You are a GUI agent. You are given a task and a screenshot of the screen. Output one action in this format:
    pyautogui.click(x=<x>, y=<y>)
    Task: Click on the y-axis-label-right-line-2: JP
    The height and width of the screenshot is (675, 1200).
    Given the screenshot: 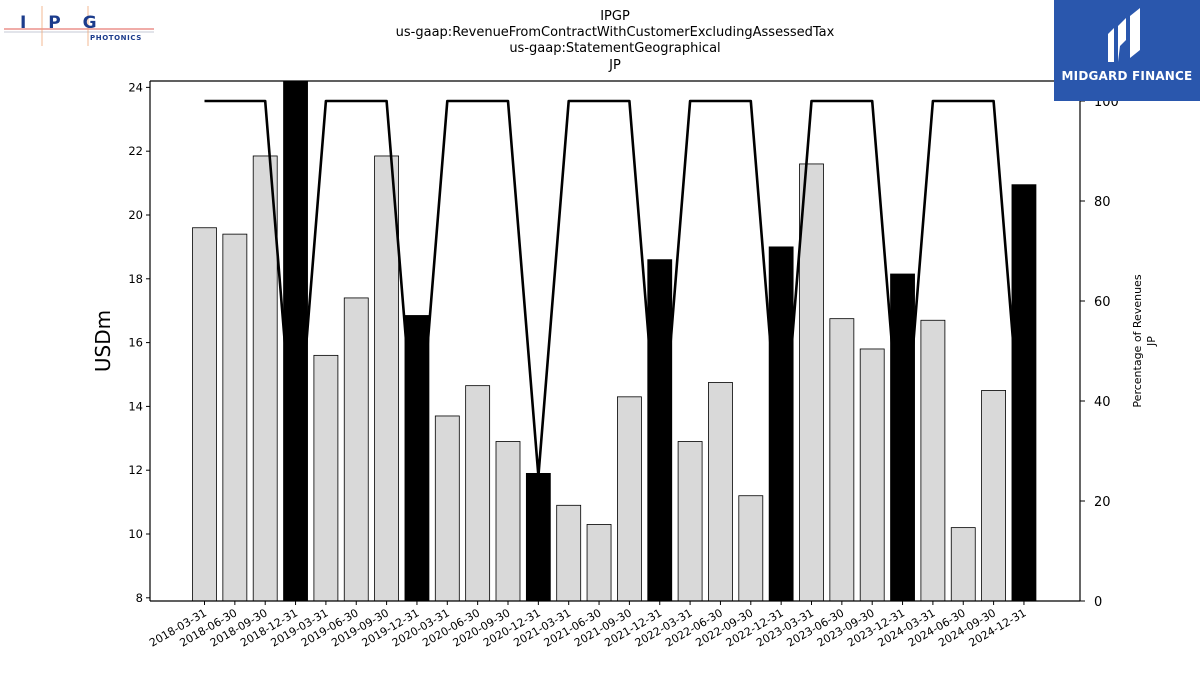 What is the action you would take?
    pyautogui.click(x=1151, y=341)
    